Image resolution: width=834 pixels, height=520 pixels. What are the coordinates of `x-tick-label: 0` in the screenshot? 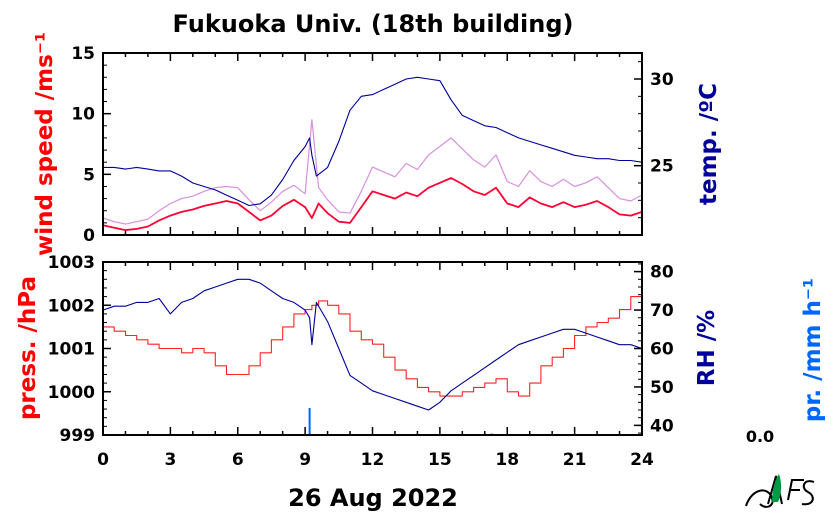 It's located at (103, 460).